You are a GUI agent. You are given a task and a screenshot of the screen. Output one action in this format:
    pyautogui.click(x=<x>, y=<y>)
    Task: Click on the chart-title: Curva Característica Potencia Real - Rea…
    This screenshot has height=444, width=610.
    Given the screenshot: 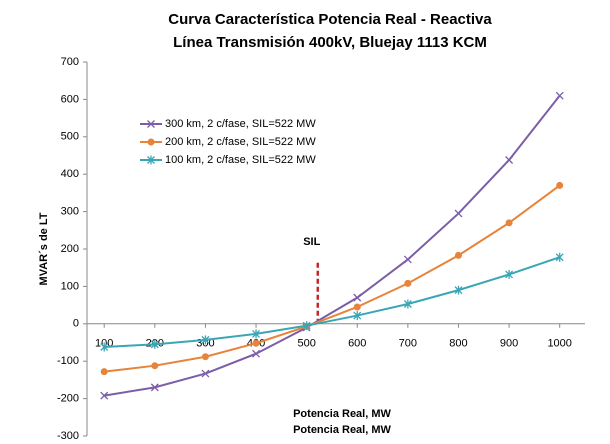 What is the action you would take?
    pyautogui.click(x=330, y=19)
    